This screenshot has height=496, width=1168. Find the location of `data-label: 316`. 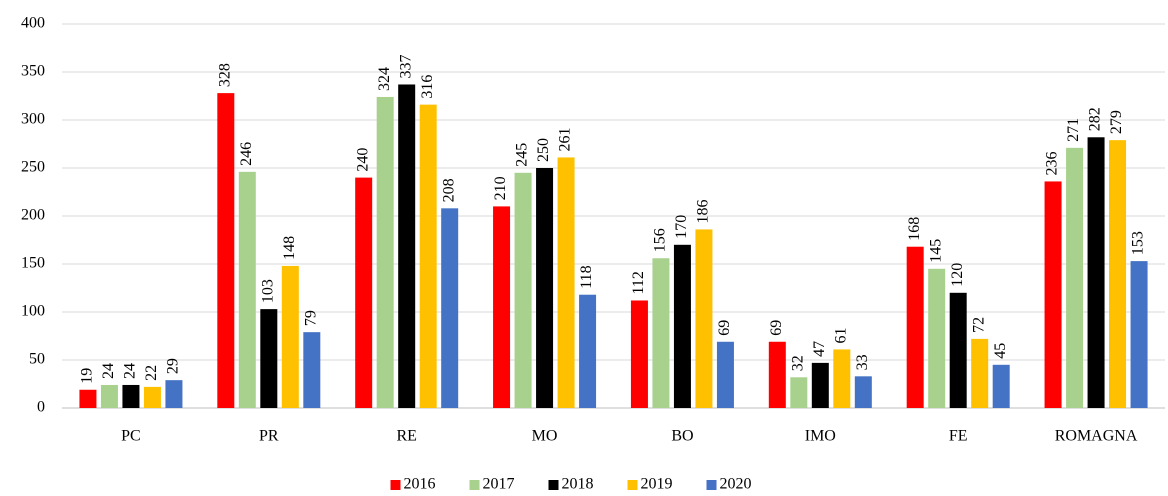

data-label: 316 is located at coordinates (427, 87).